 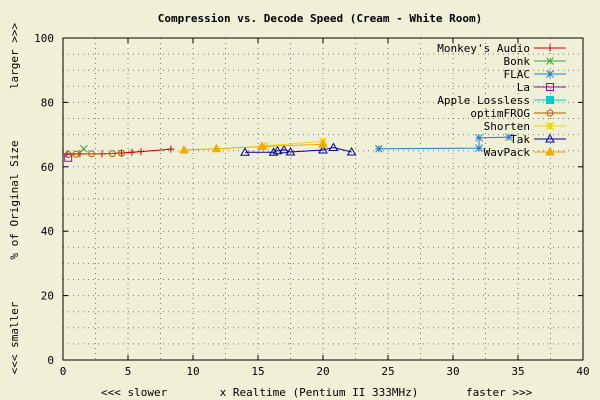 What do you see at coordinates (541, 87) in the screenshot?
I see `legend-item-la: La` at bounding box center [541, 87].